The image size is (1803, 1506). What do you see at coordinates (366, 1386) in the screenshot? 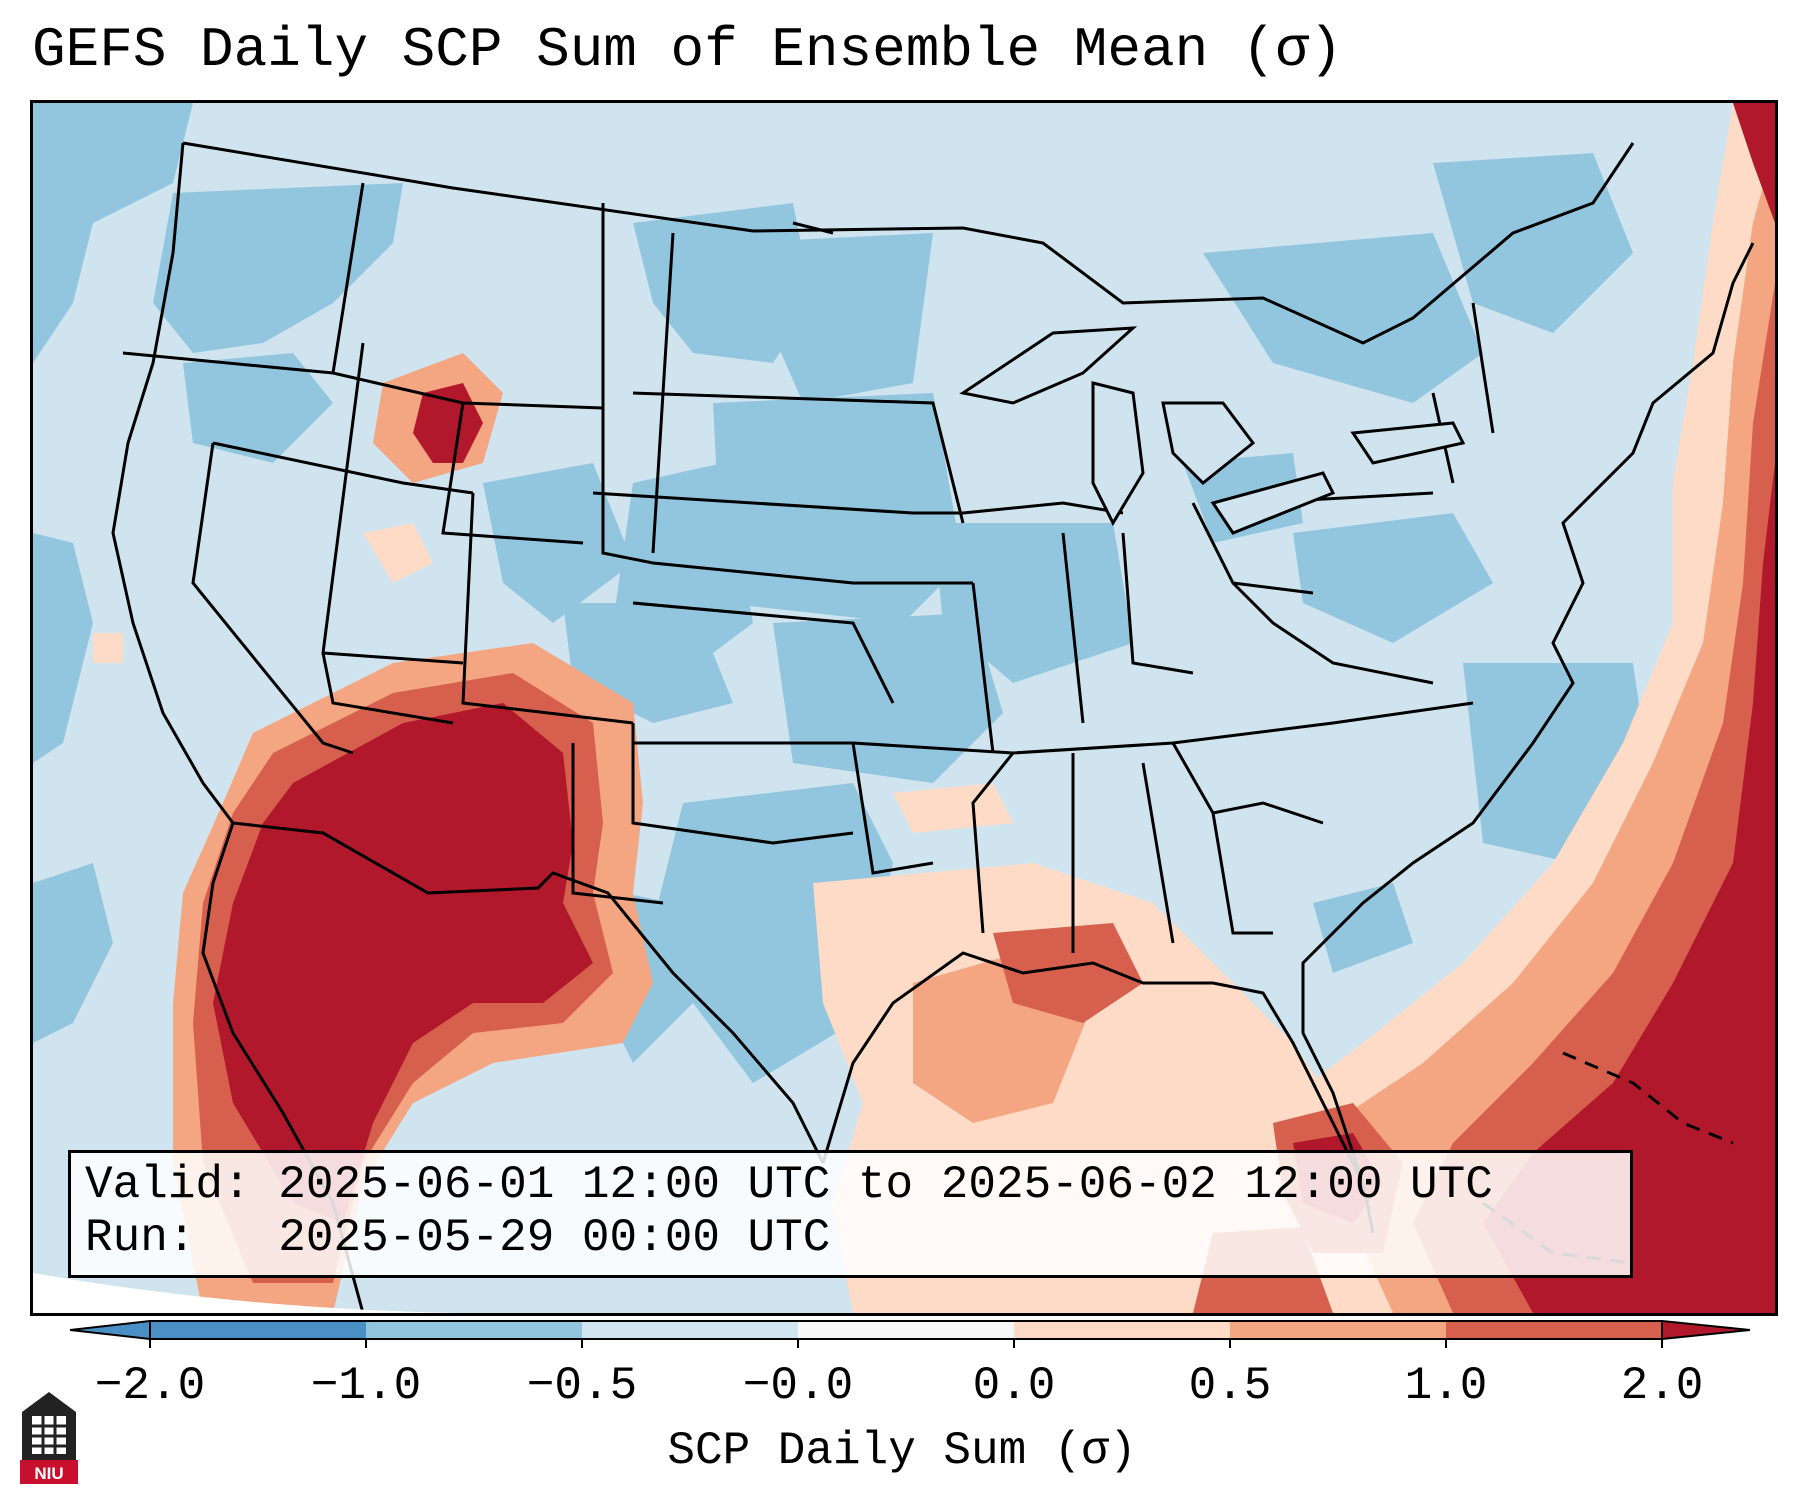
I see `colorbar-tick-1: −1.0` at bounding box center [366, 1386].